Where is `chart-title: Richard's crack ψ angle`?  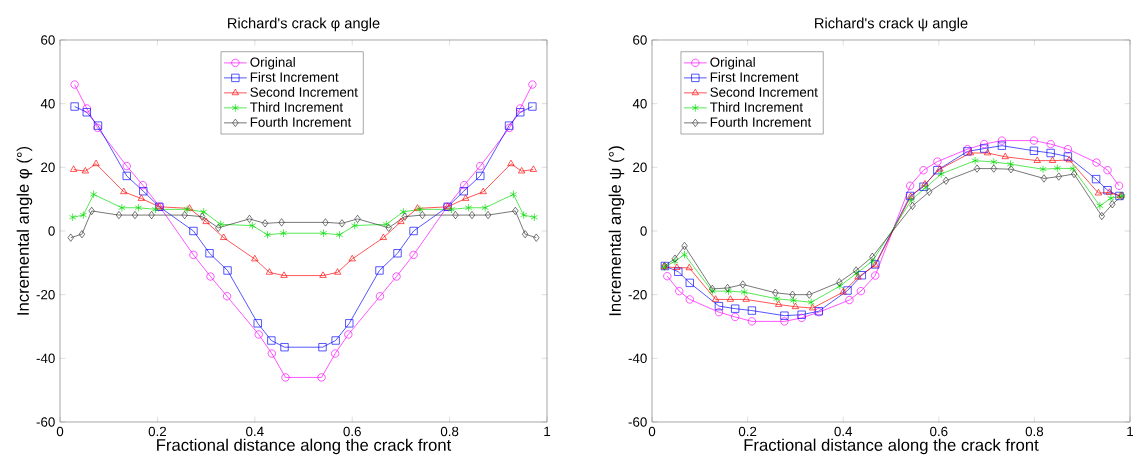 chart-title: Richard's crack ψ angle is located at coordinates (891, 24).